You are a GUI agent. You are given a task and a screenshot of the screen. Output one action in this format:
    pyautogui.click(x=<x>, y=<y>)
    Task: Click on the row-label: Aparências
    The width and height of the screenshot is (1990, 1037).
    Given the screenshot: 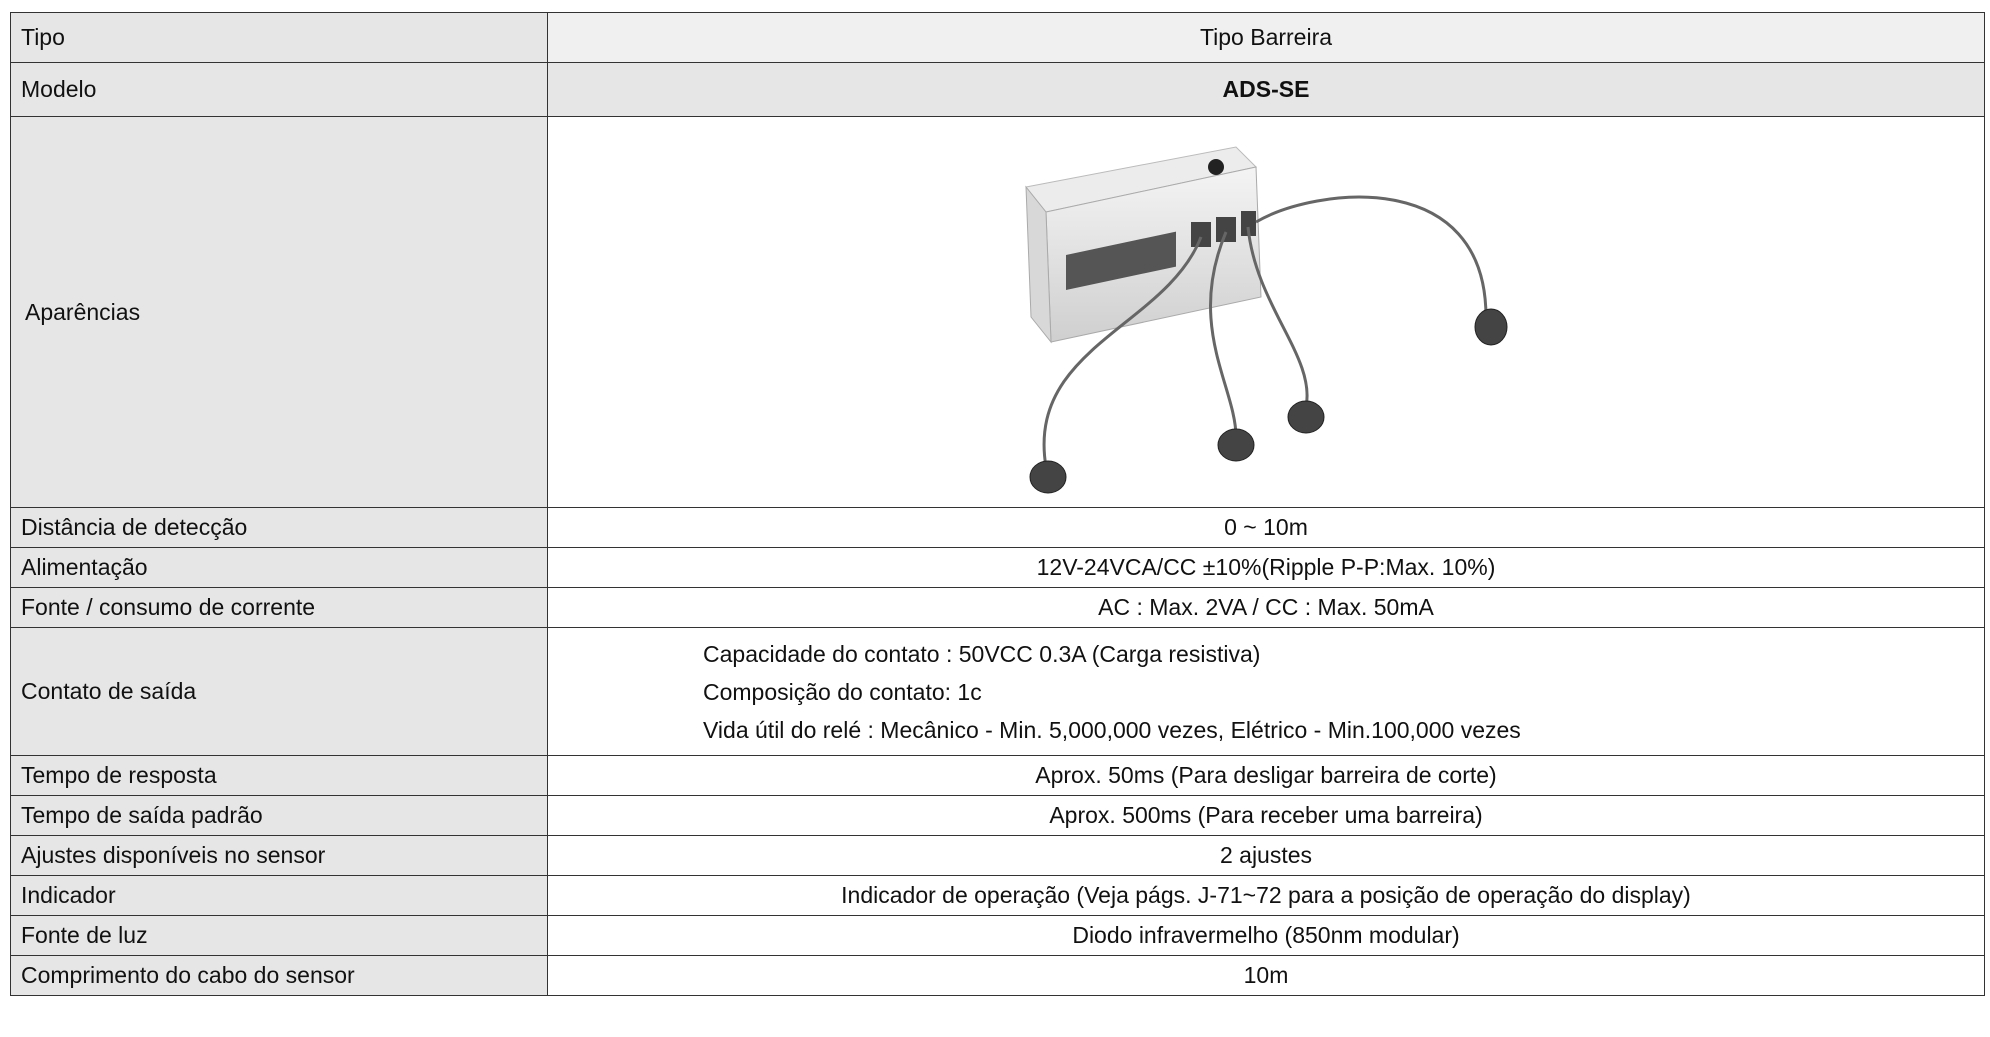 What is the action you would take?
    pyautogui.click(x=279, y=312)
    